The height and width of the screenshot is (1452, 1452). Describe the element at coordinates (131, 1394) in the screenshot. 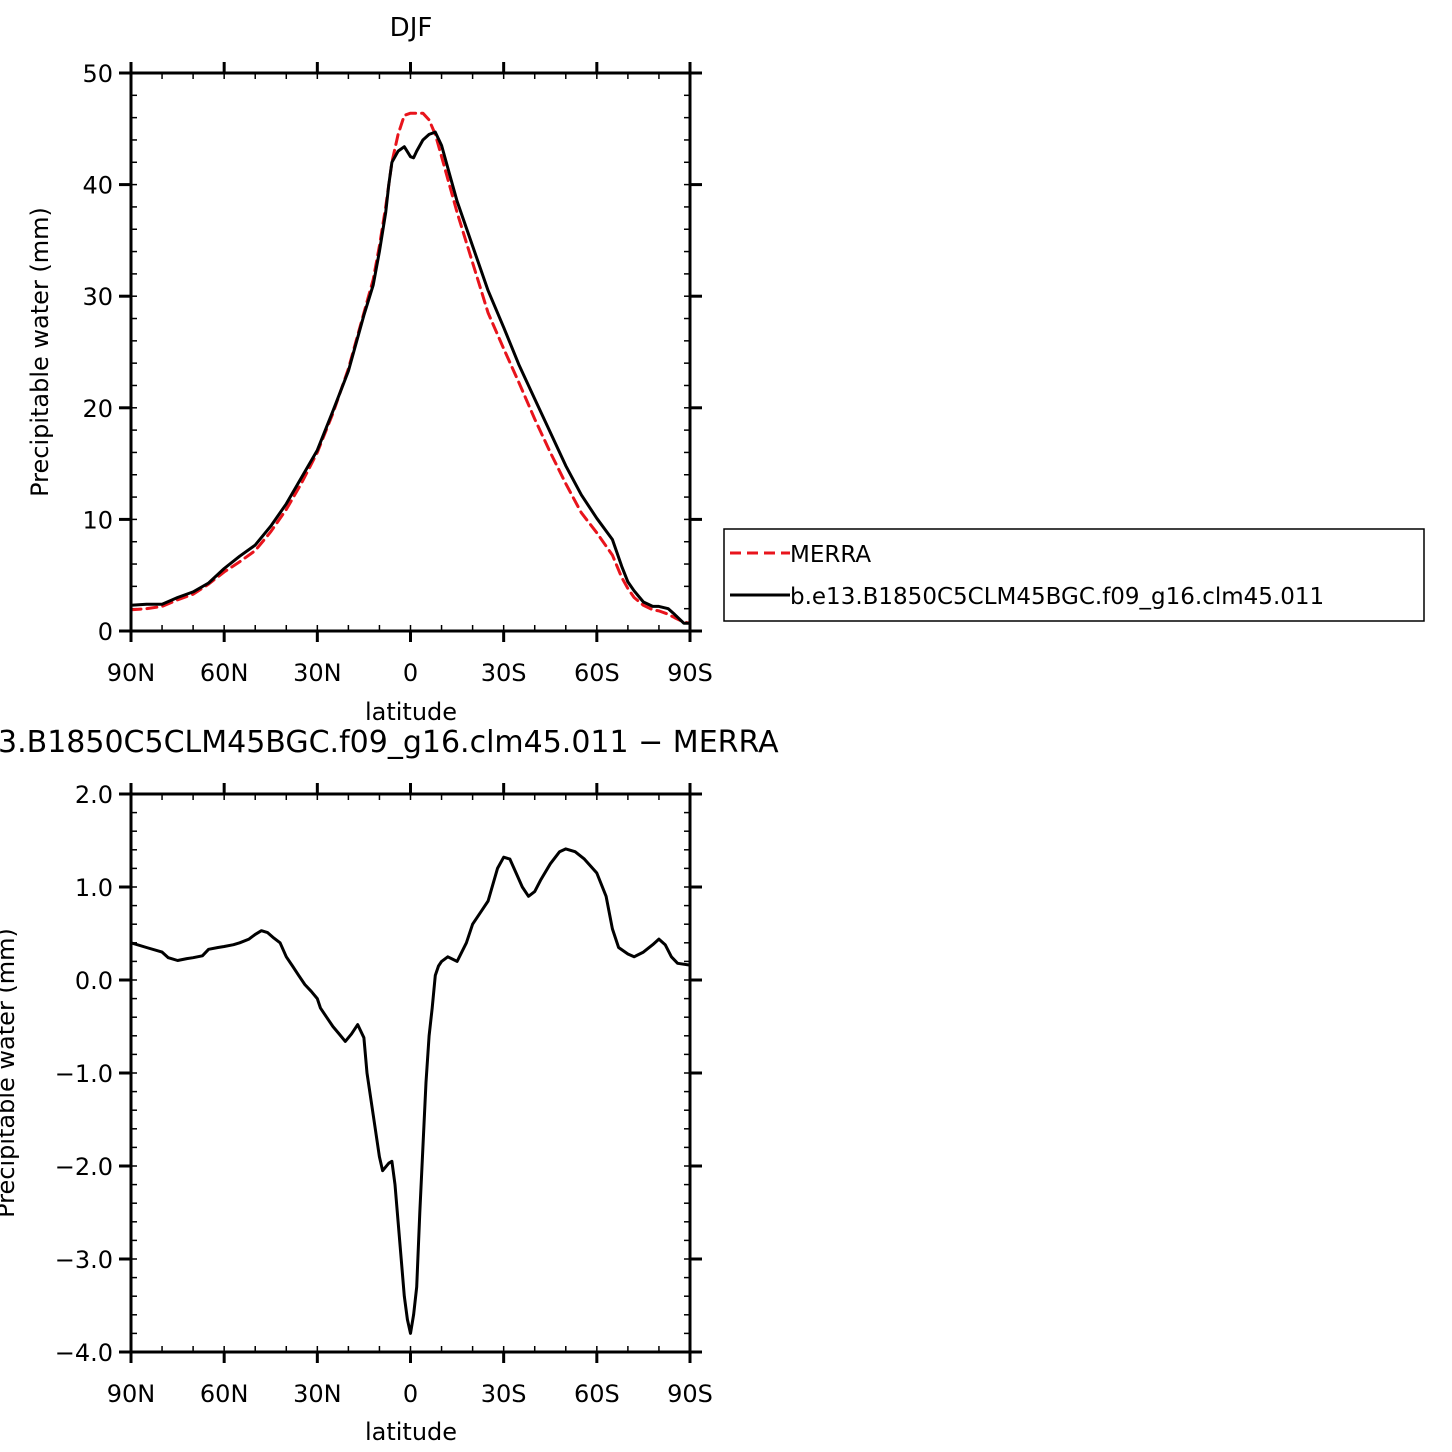

I see `bottom-x-tick-label: 90N` at that location.